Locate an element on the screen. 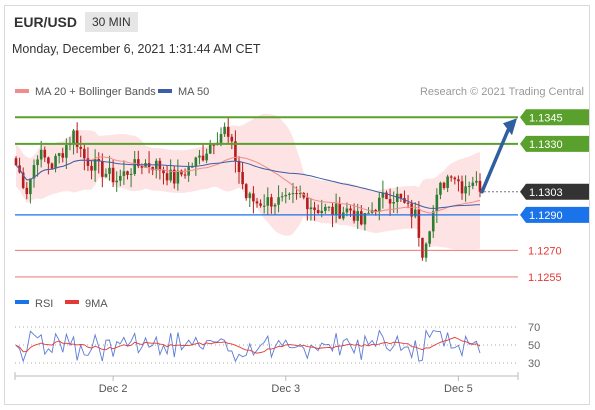 Image resolution: width=595 pixels, height=410 pixels. timeframe-badge: 30 MIN is located at coordinates (111, 22).